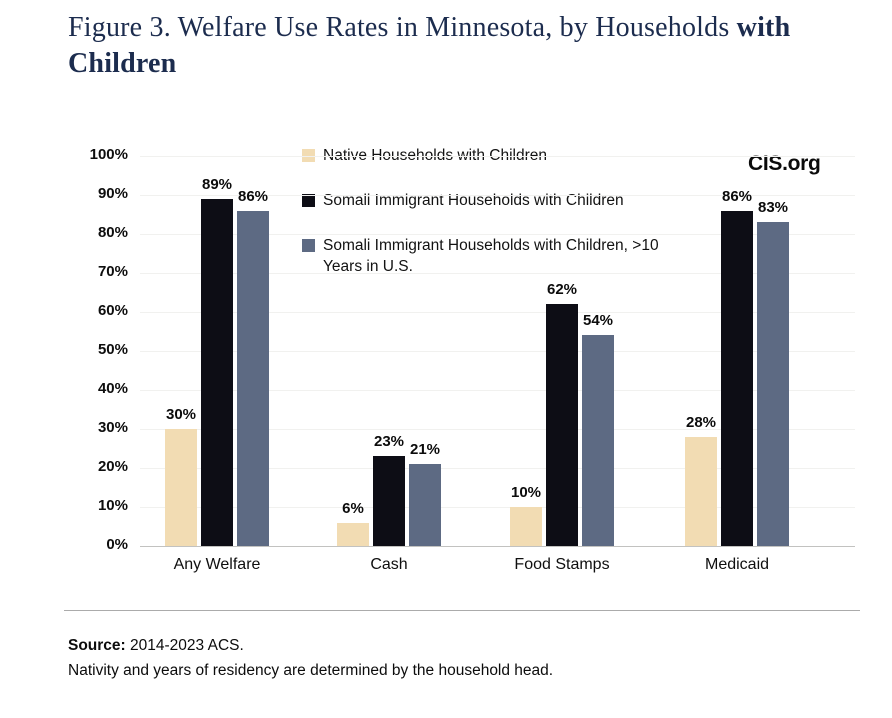 This screenshot has width=892, height=718. Describe the element at coordinates (425, 493) in the screenshot. I see `bar: 21%` at that location.